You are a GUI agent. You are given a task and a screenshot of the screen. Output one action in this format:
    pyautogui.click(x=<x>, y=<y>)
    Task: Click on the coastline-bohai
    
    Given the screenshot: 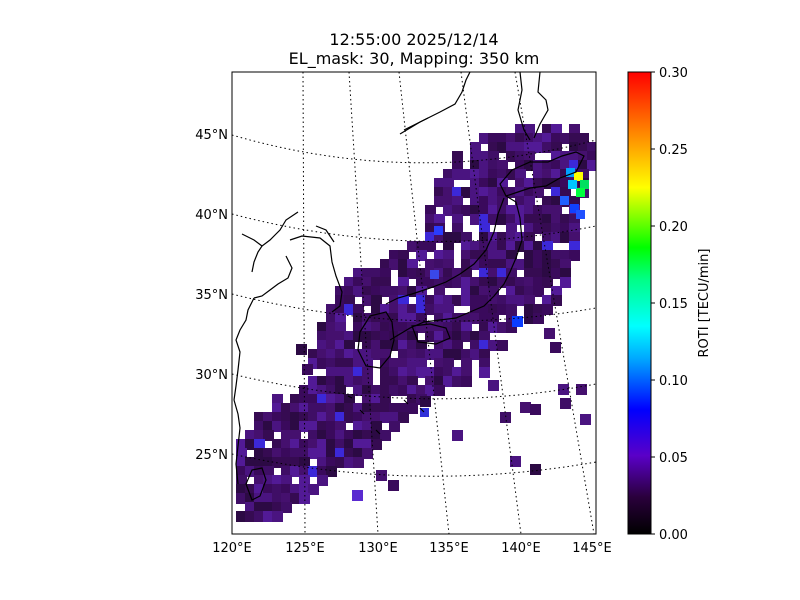 What is the action you would take?
    pyautogui.click(x=252, y=240)
    